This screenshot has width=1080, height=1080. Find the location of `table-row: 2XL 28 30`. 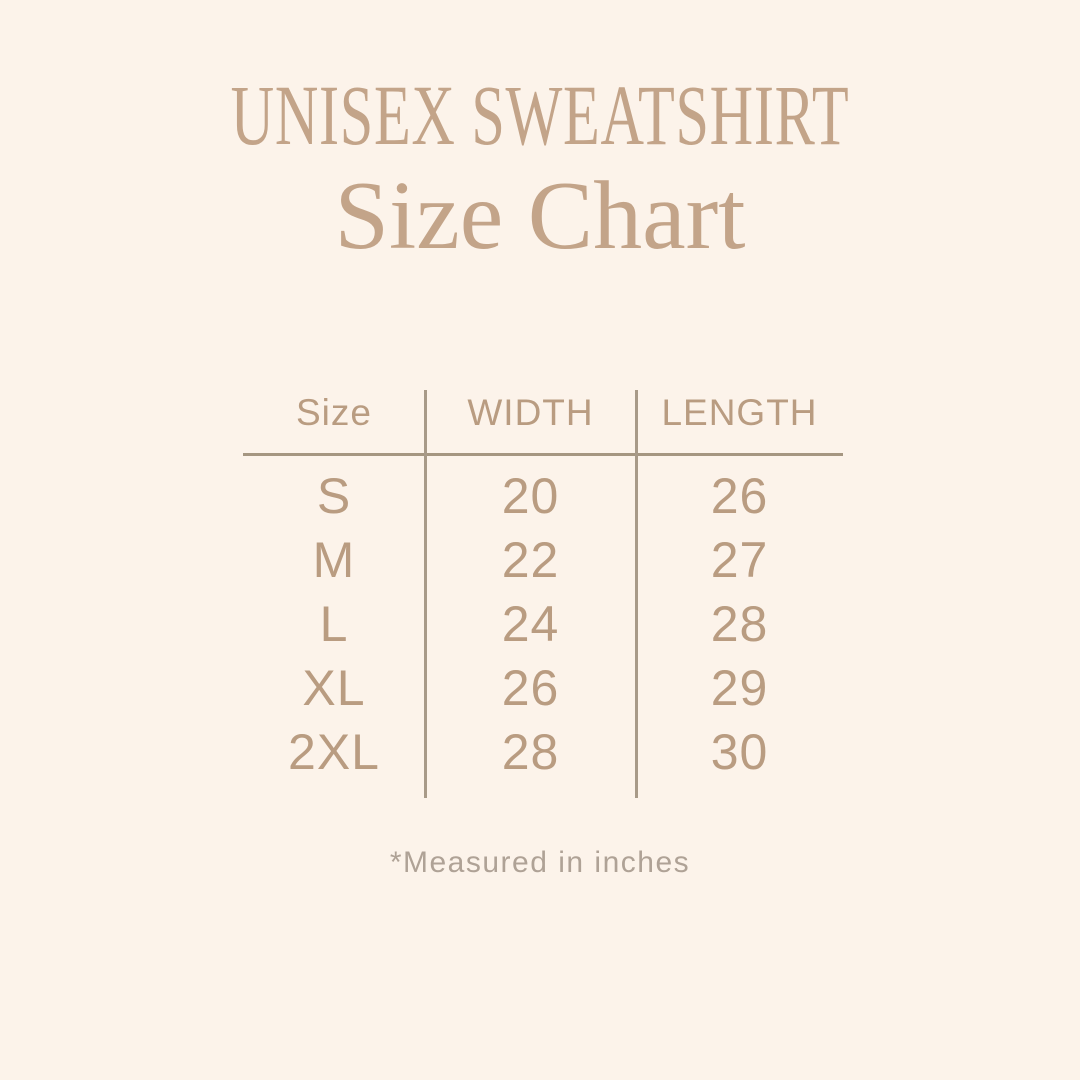

table-row: 2XL 28 30 is located at coordinates (543, 754).